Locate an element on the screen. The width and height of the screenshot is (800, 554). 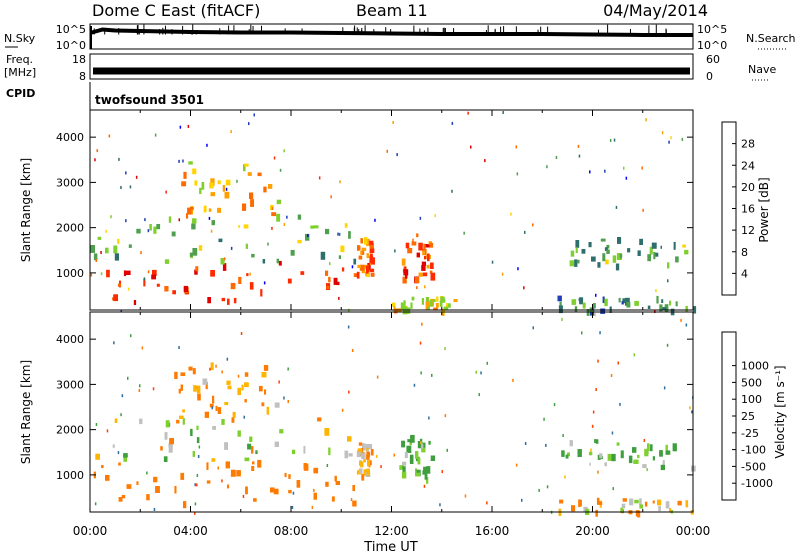
time-axis-label: Time UT is located at coordinates (390, 547).